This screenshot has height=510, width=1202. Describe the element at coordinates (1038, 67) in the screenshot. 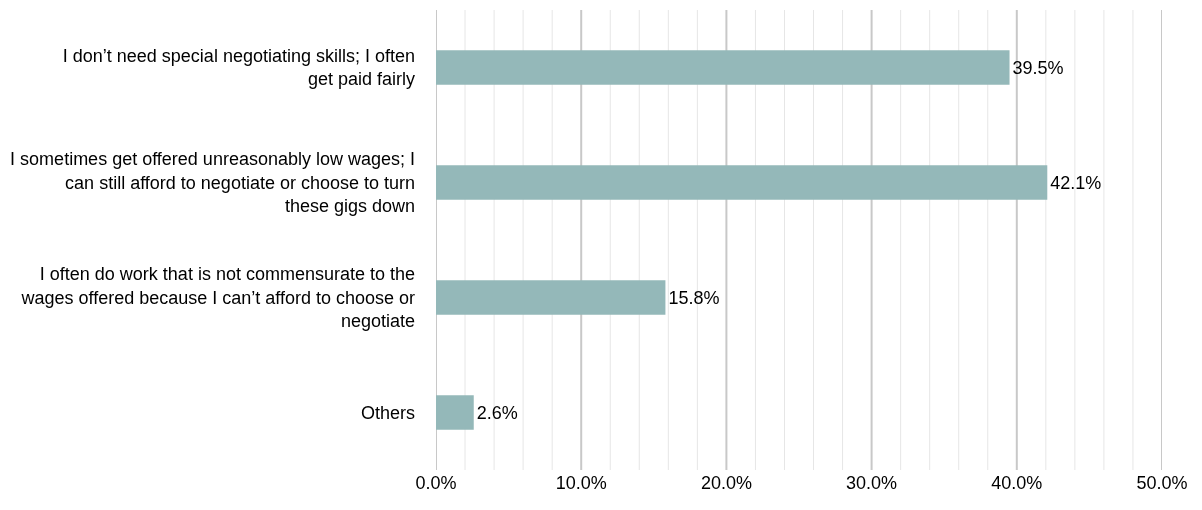

I see `data-label: 39.5%` at that location.